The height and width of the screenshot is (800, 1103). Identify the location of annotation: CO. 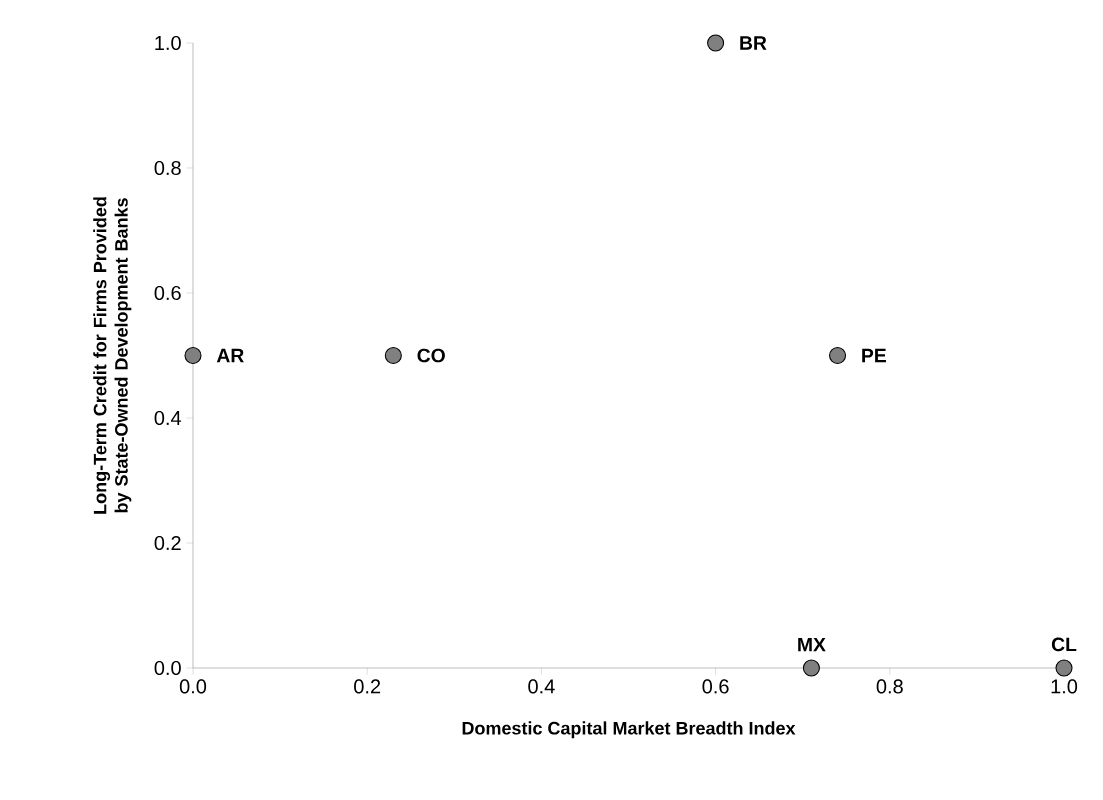
(431, 355).